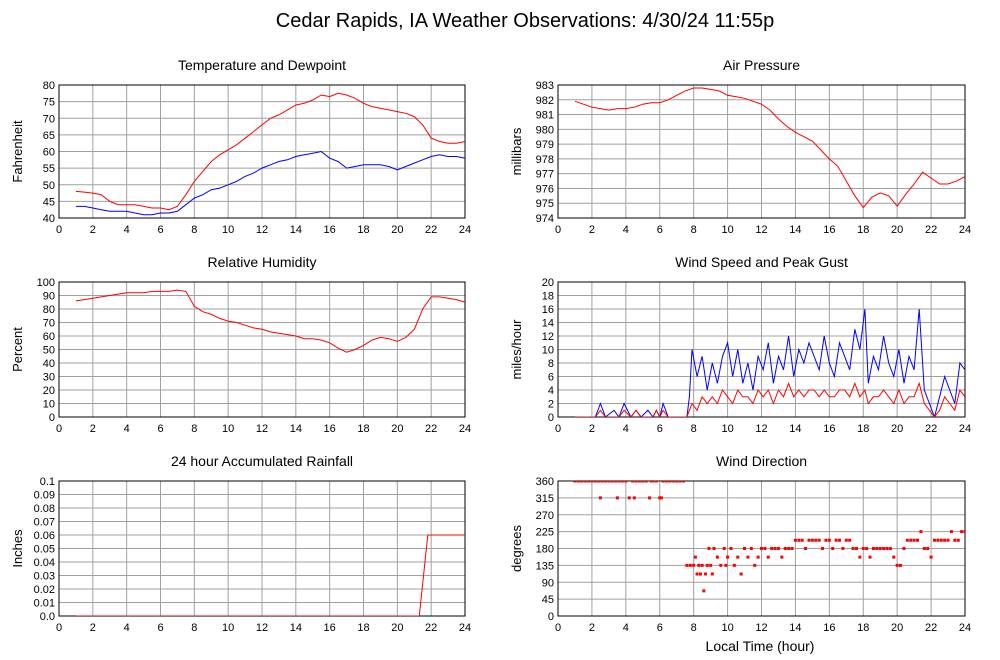 The image size is (1000, 660). What do you see at coordinates (49, 378) in the screenshot?
I see `y-tick-label: 30` at bounding box center [49, 378].